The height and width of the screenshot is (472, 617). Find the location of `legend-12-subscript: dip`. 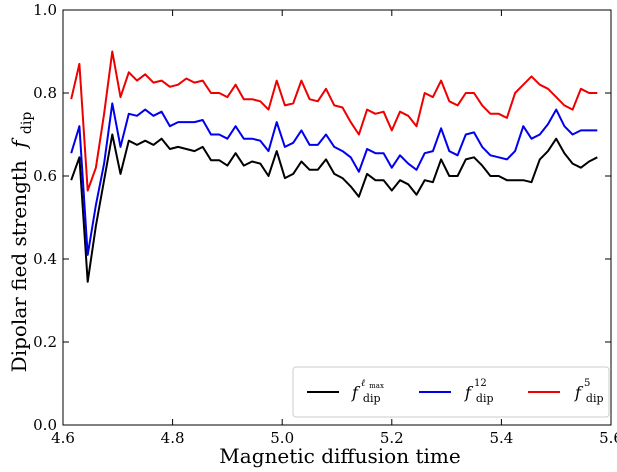

legend-12-subscript: dip is located at coordinates (485, 398).